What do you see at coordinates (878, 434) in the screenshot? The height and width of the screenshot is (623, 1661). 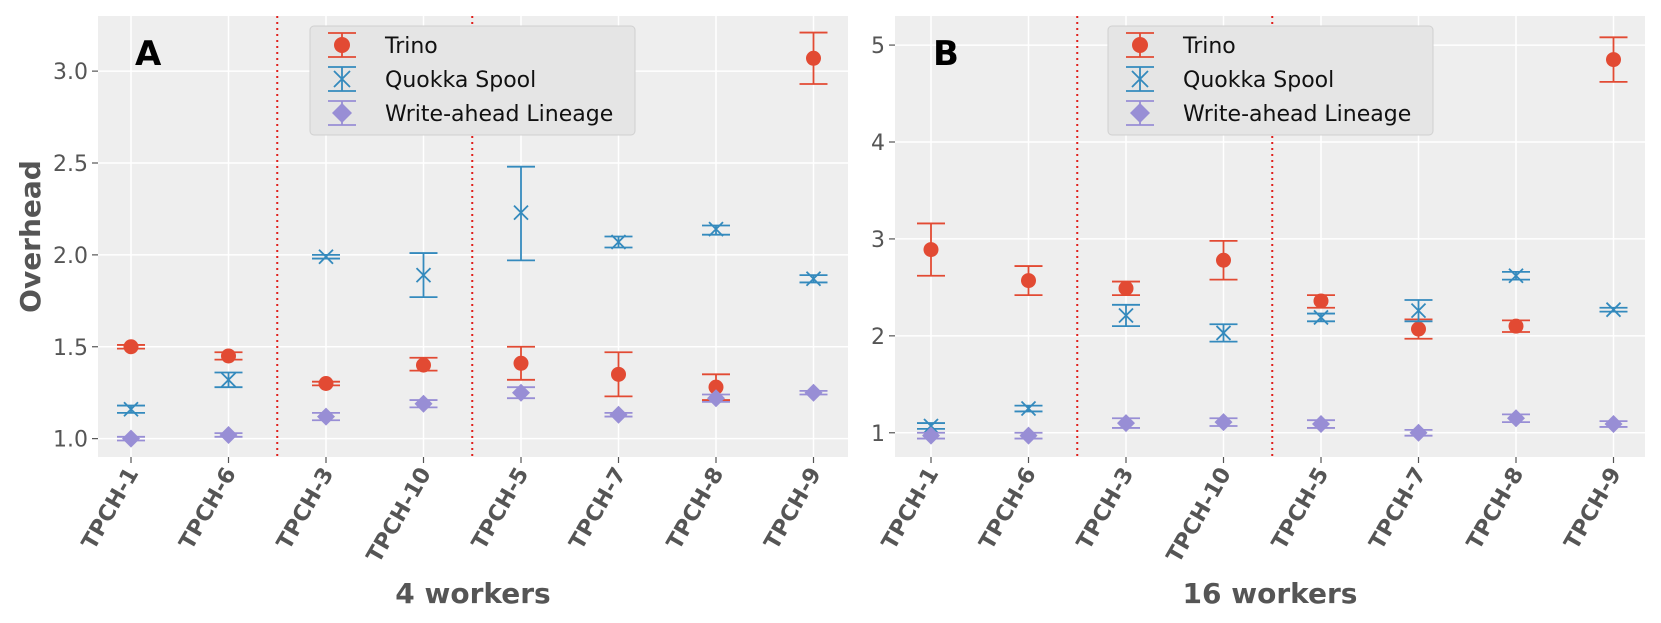 I see `y-tick-label: 1` at bounding box center [878, 434].